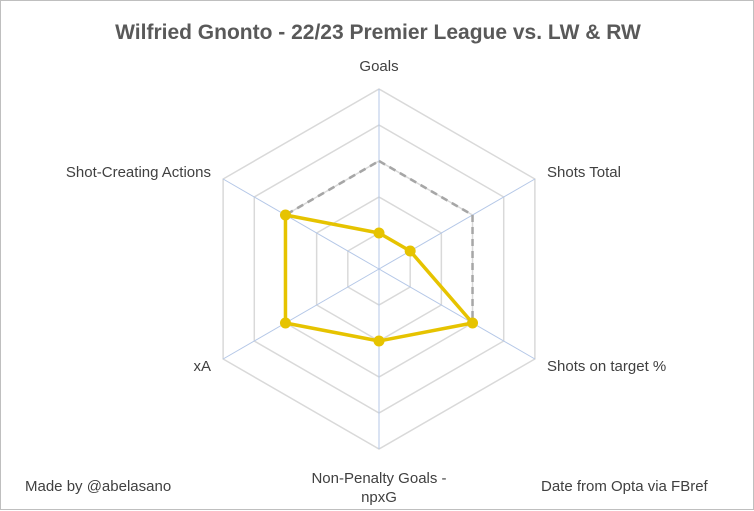 The image size is (754, 511). I want to click on axis-label: Goals, so click(378, 66).